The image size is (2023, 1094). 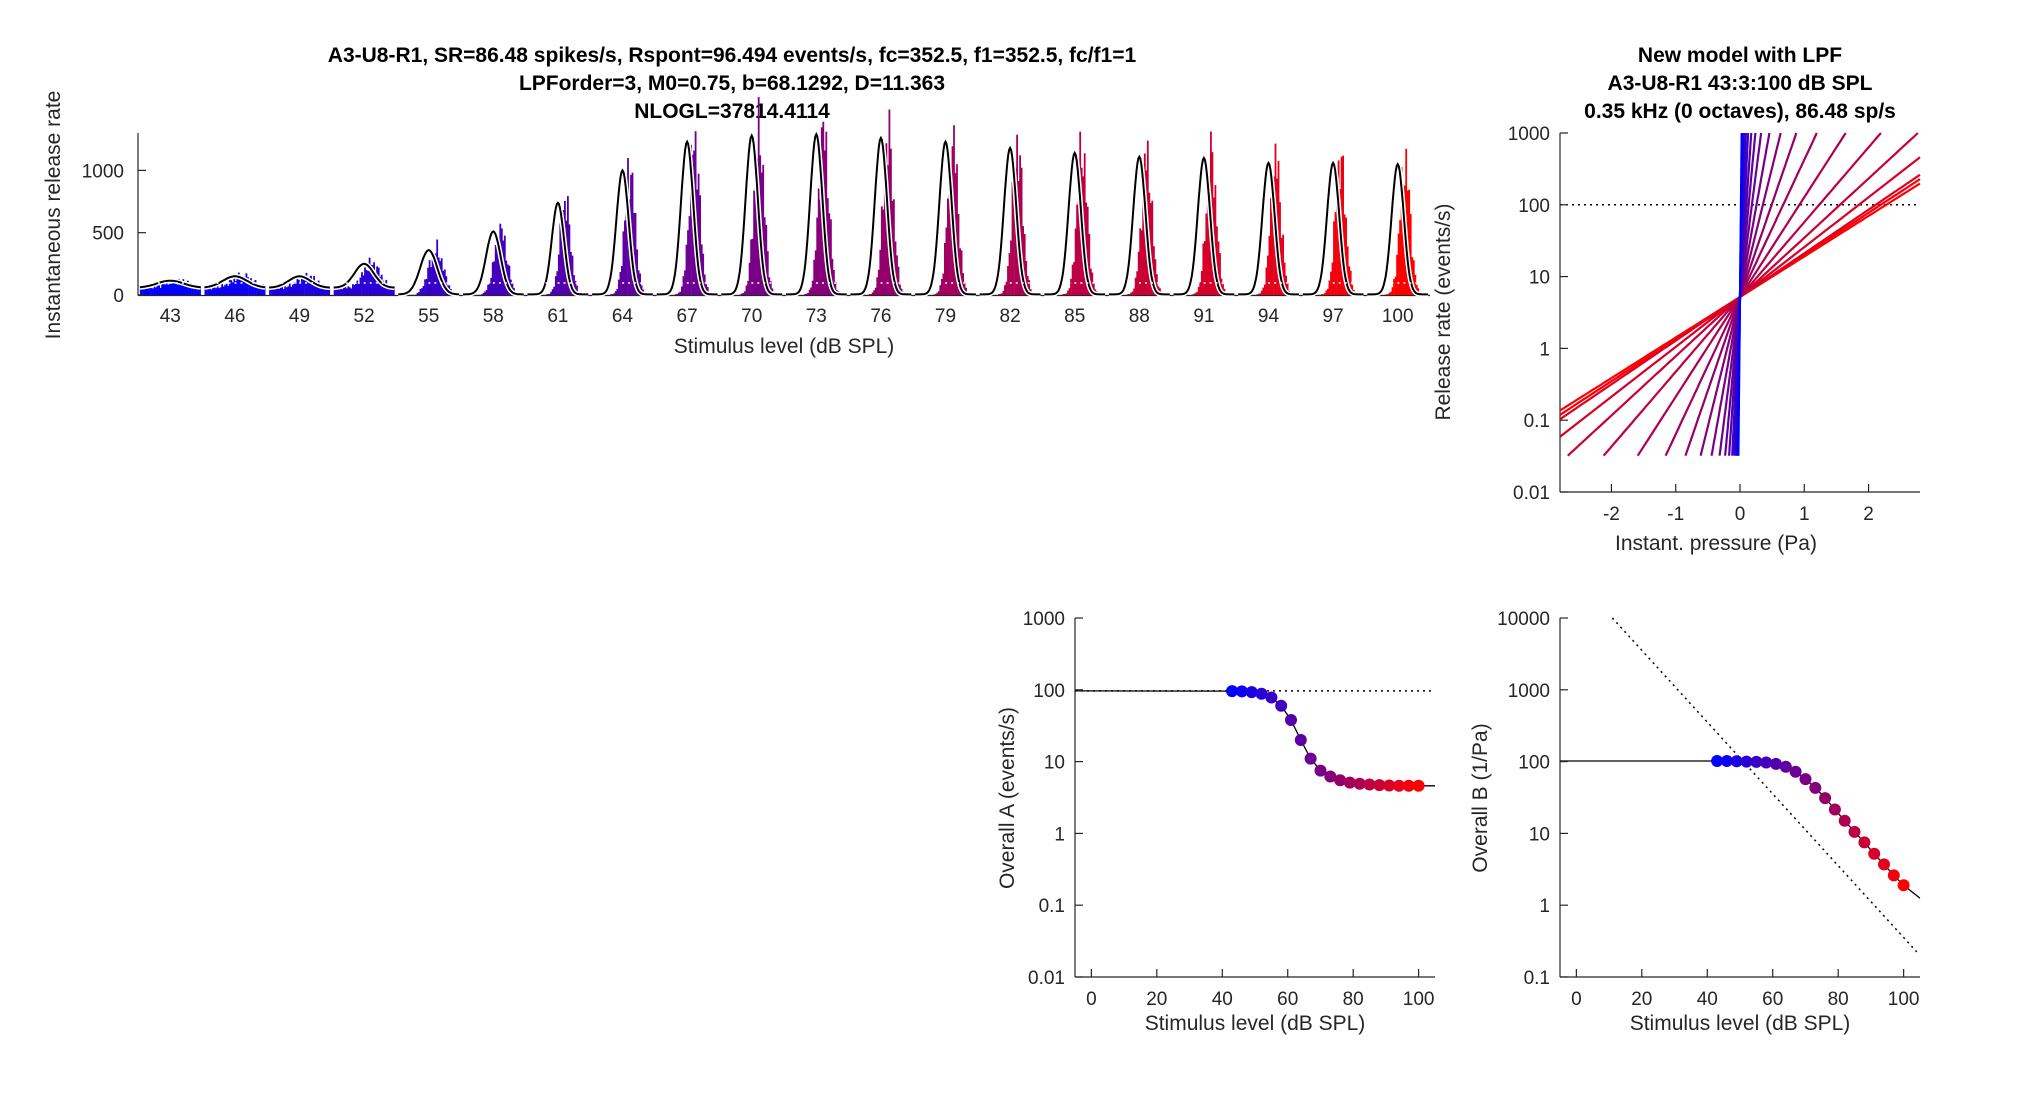 I want to click on hist-x-label: Stimulus level (dB SPL), so click(x=784, y=346).